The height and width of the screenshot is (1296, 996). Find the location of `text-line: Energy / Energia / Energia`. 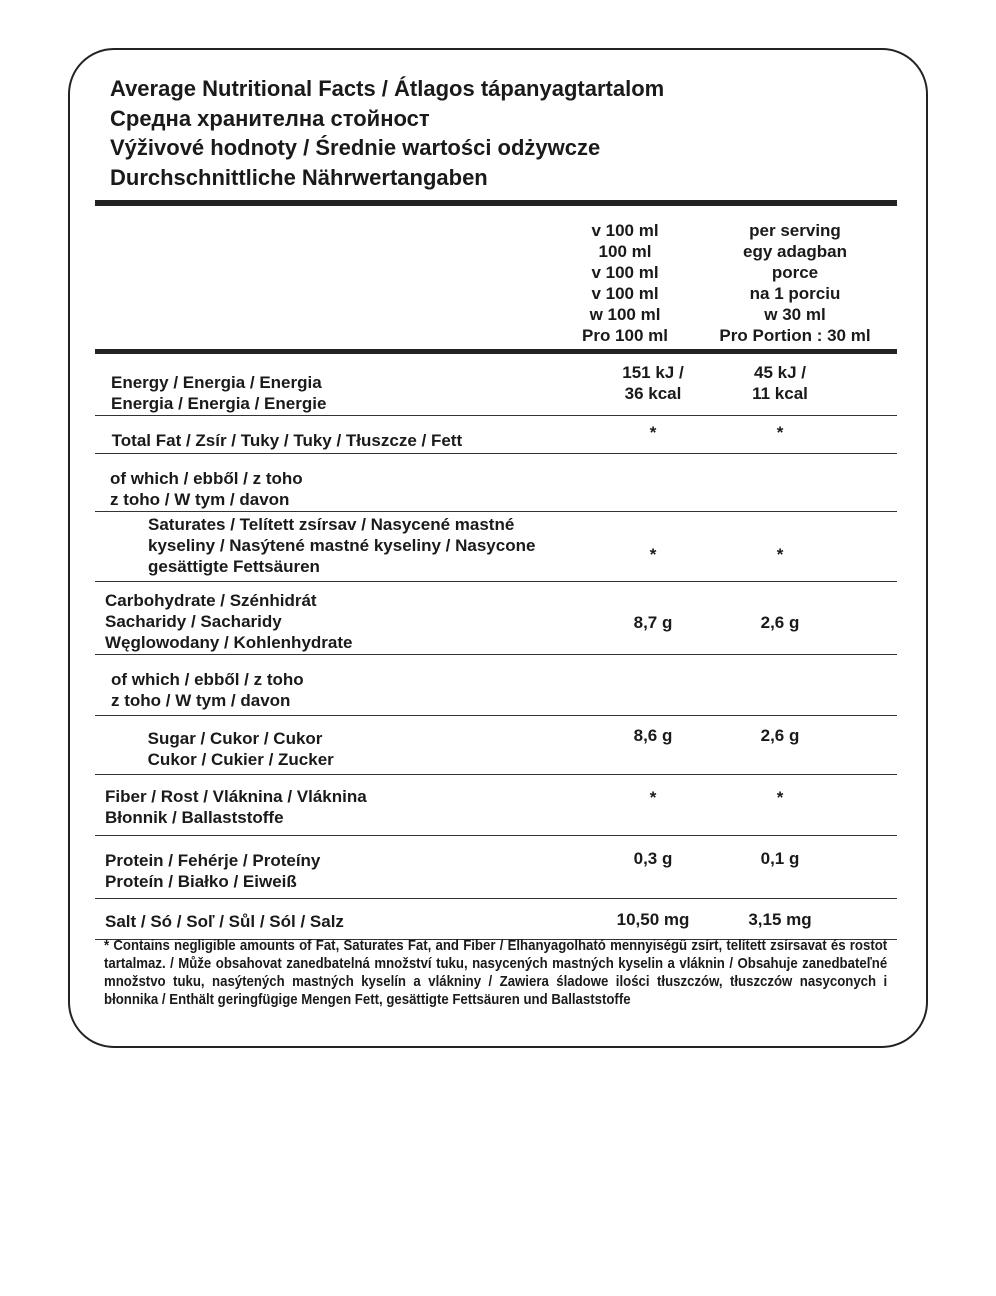

text-line: Energy / Energia / Energia is located at coordinates (216, 382).